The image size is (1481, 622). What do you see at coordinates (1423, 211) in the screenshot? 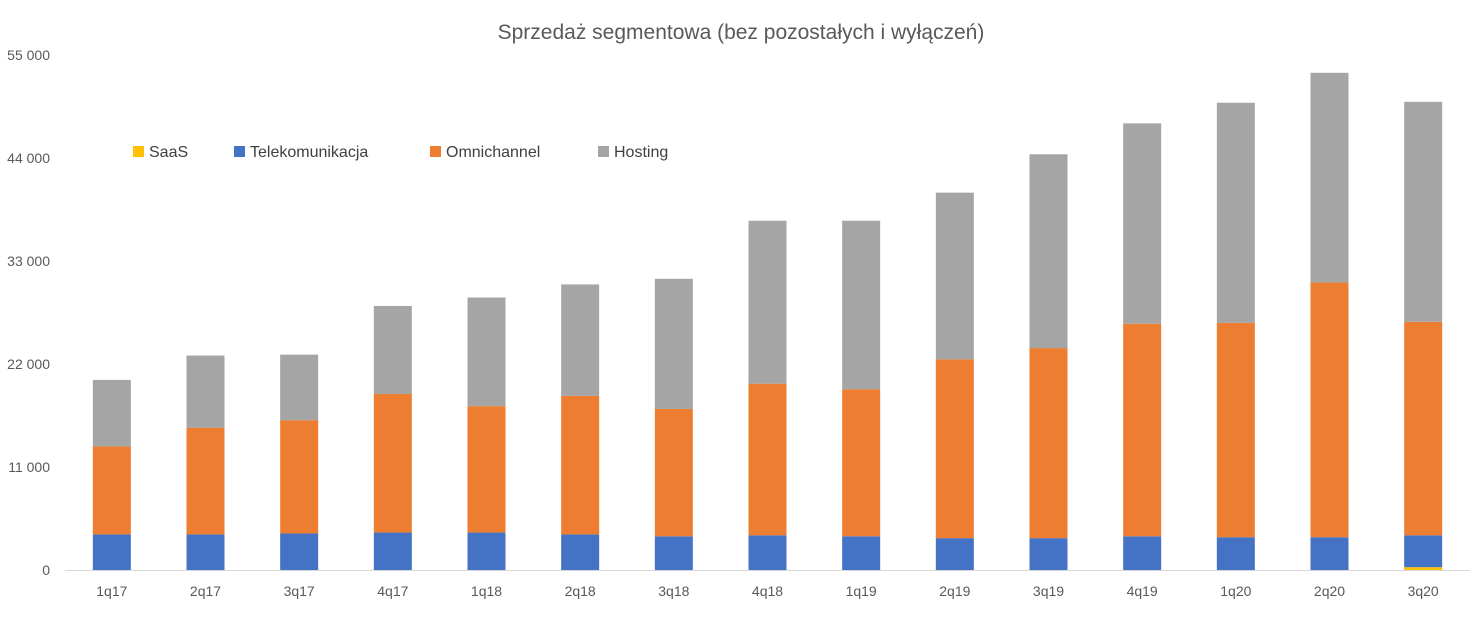
I see `bar-segment-hosting-3q20` at bounding box center [1423, 211].